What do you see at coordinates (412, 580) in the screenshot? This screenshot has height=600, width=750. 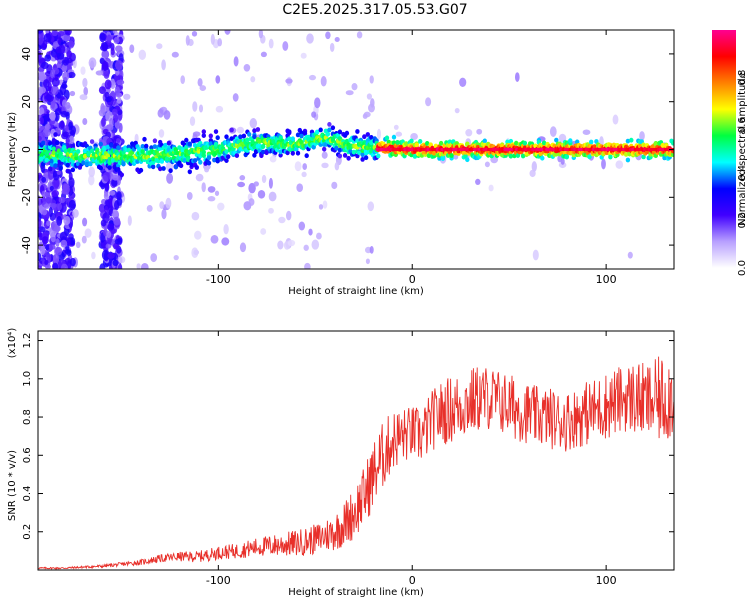 I see `x-tick-label: 0` at bounding box center [412, 580].